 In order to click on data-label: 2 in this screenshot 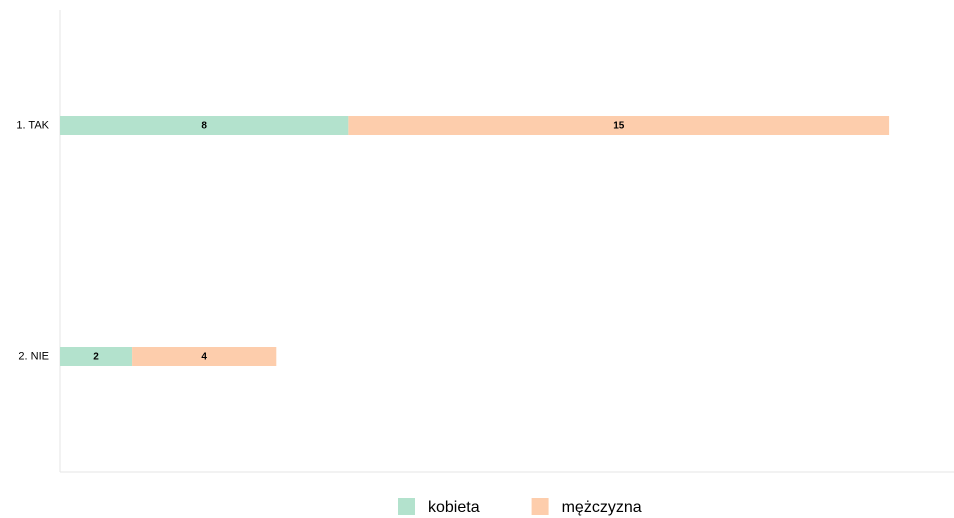, I will do `click(96, 357)`.